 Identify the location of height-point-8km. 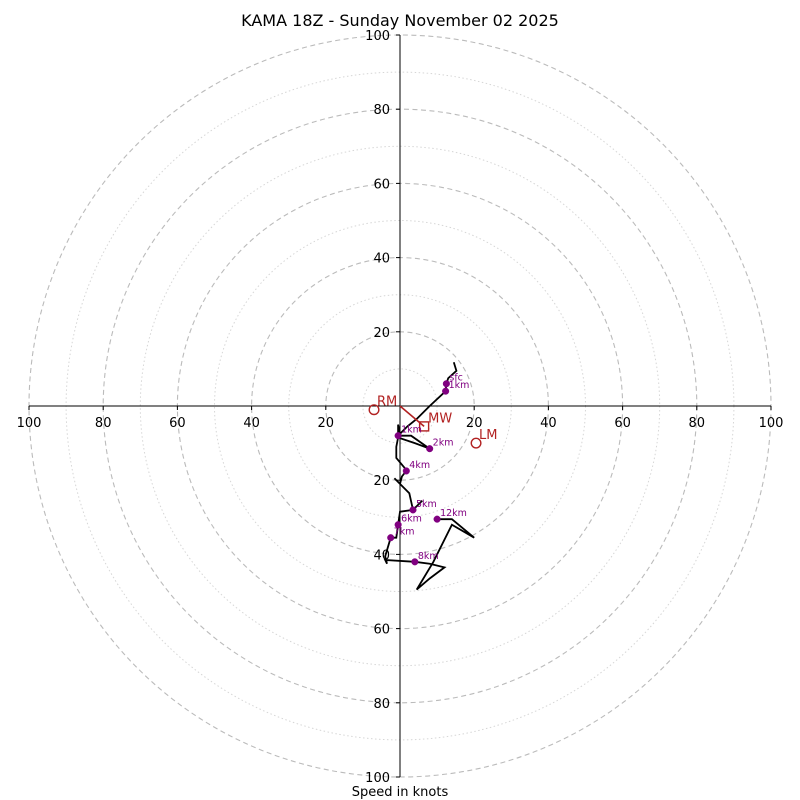
(415, 562).